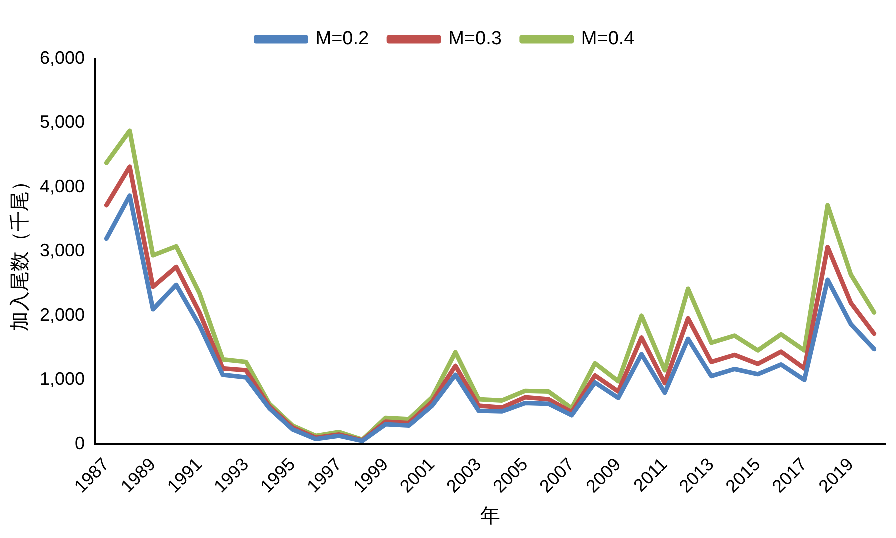 This screenshot has height=538, width=896. I want to click on legend-label: M=0.2, so click(343, 39).